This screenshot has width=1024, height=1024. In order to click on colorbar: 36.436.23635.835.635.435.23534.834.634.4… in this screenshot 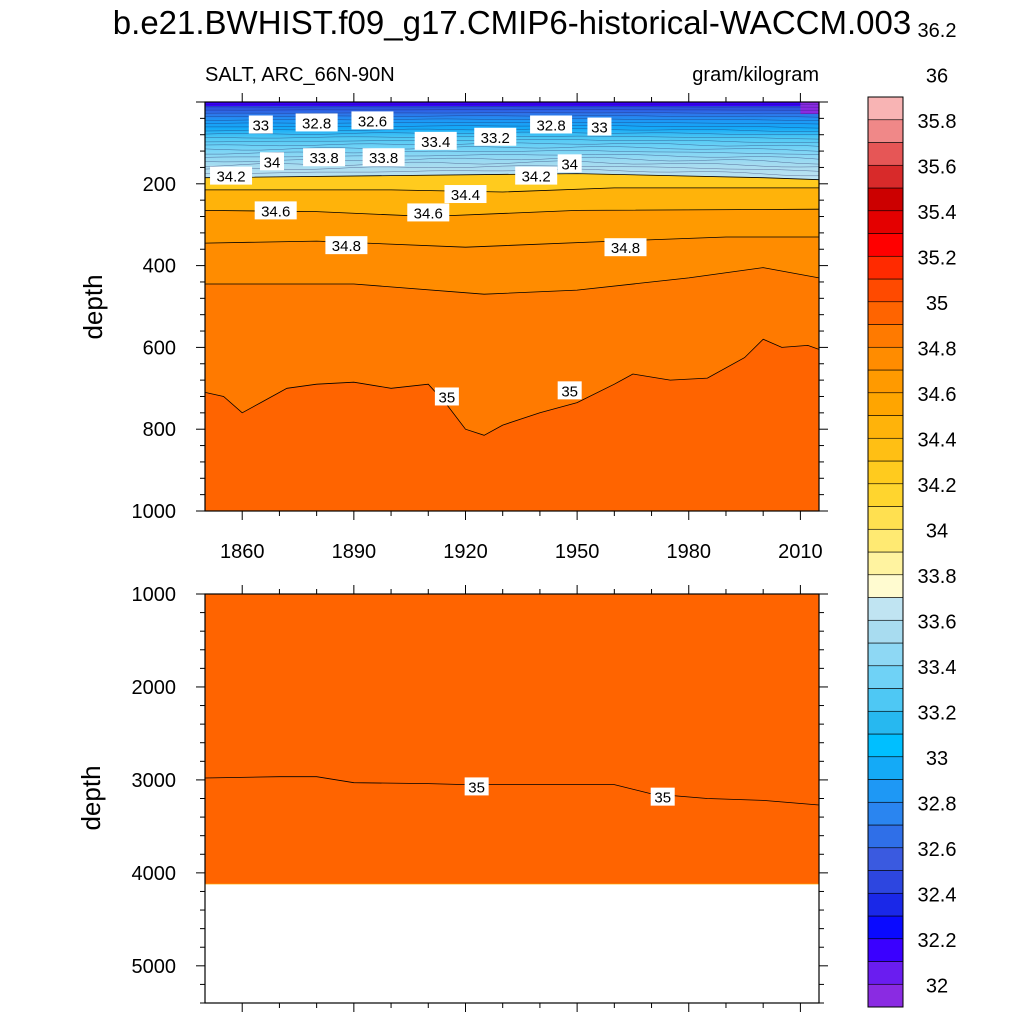, I will do `click(912, 514)`.